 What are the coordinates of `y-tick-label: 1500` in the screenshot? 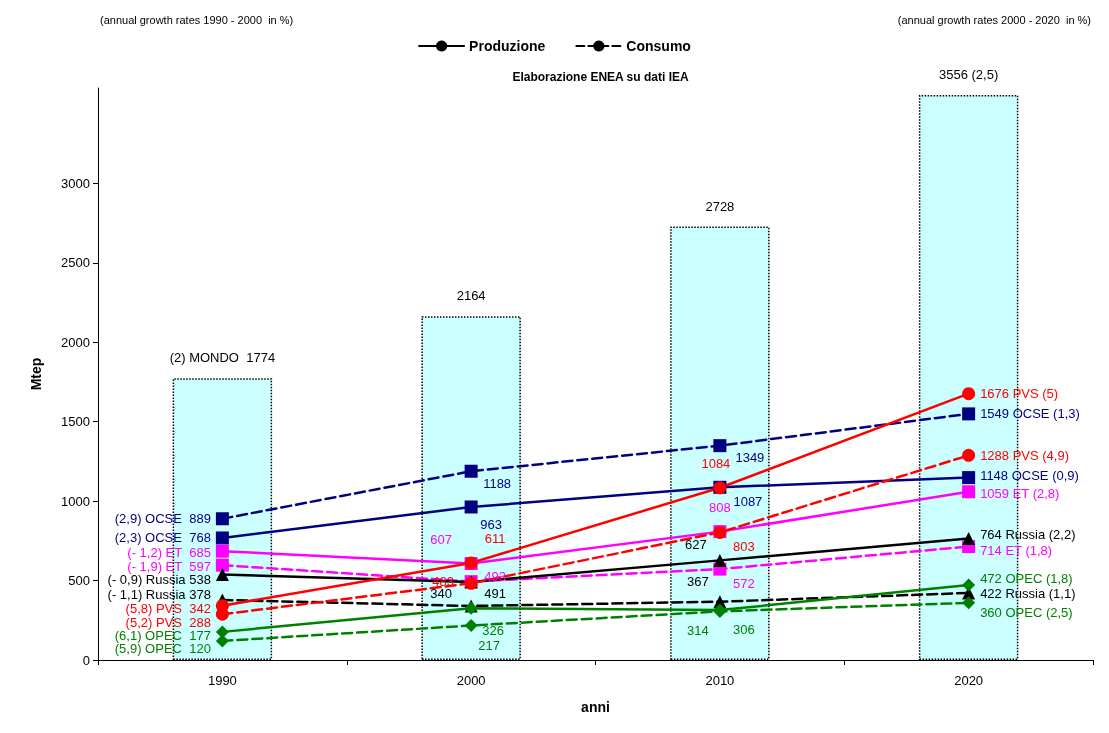 It's located at (75, 422).